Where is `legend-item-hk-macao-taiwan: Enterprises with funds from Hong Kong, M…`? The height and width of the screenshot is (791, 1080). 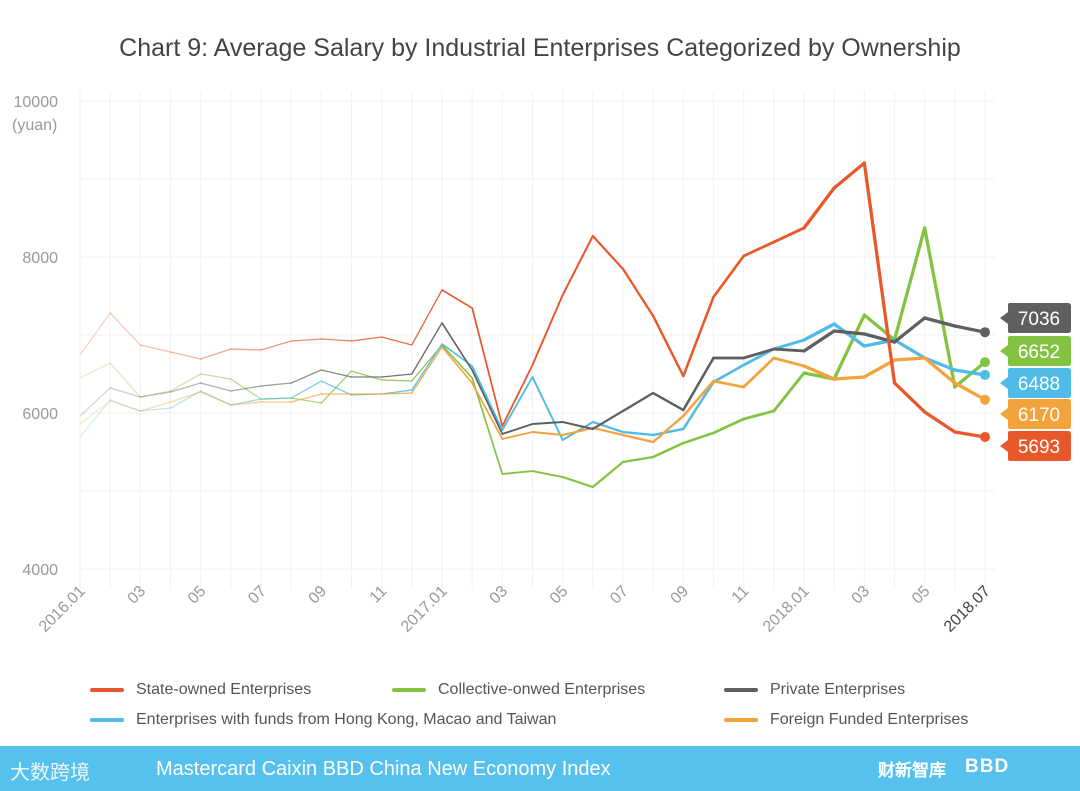 legend-item-hk-macao-taiwan: Enterprises with funds from Hong Kong, M… is located at coordinates (323, 720).